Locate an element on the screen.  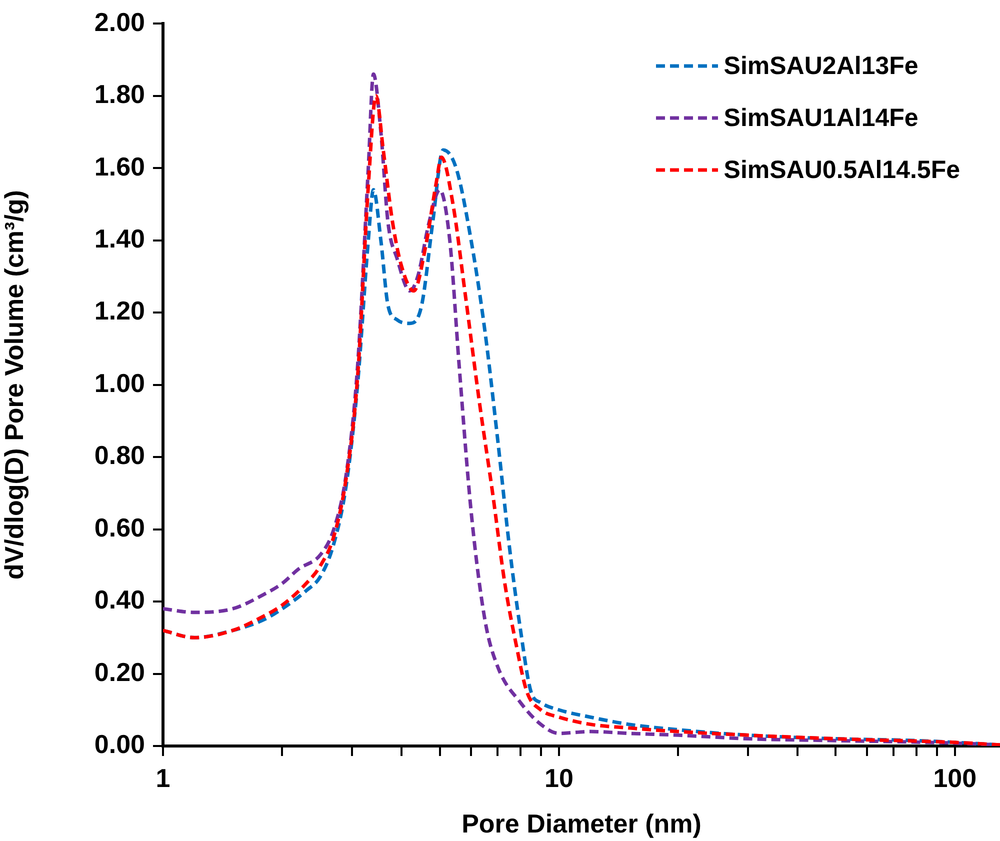
y-tick-label: 0.20 is located at coordinates (119, 671).